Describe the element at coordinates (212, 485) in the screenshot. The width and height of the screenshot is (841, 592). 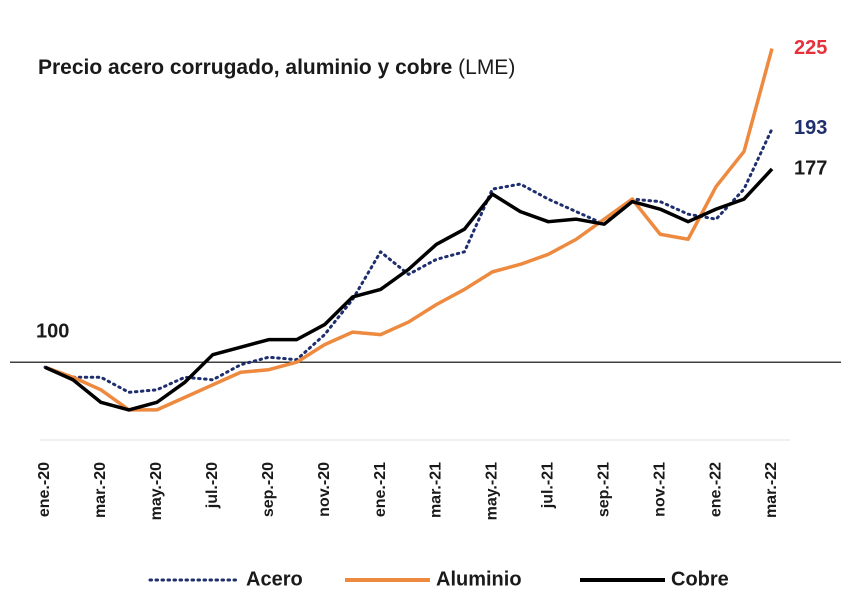
I see `x-tick-label: jul.-20` at that location.